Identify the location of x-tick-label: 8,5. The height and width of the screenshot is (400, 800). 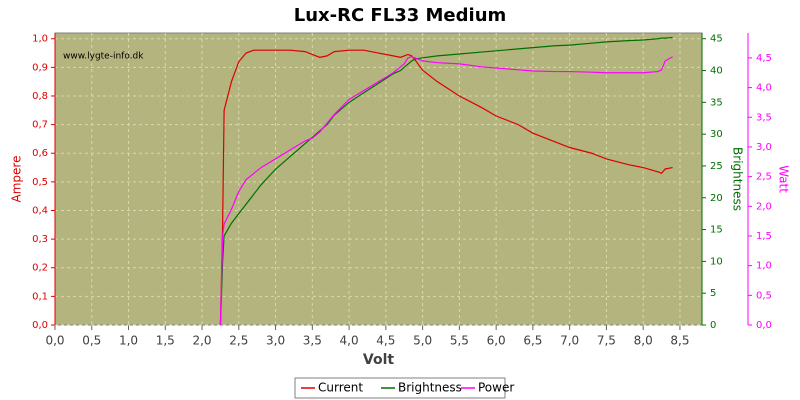
(679, 341).